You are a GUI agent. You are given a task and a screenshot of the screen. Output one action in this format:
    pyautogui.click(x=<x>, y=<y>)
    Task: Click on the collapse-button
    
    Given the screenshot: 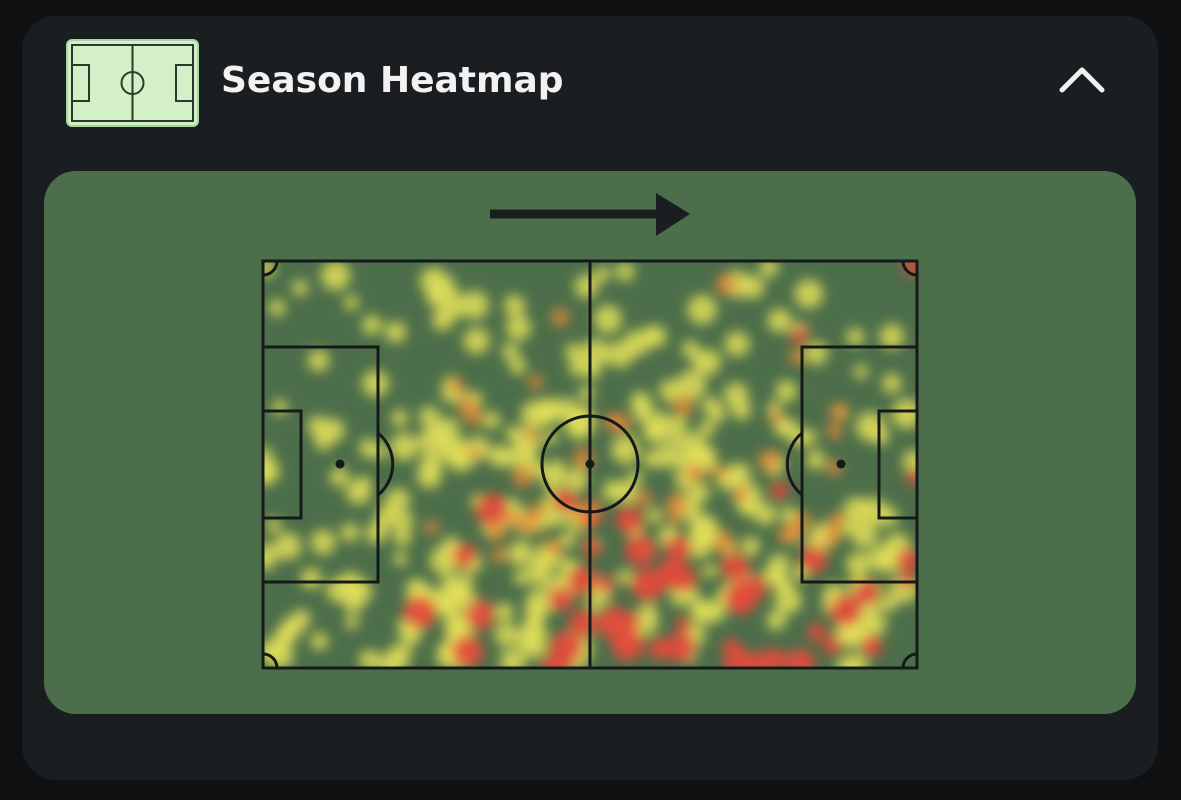 What is the action you would take?
    pyautogui.click(x=1082, y=80)
    